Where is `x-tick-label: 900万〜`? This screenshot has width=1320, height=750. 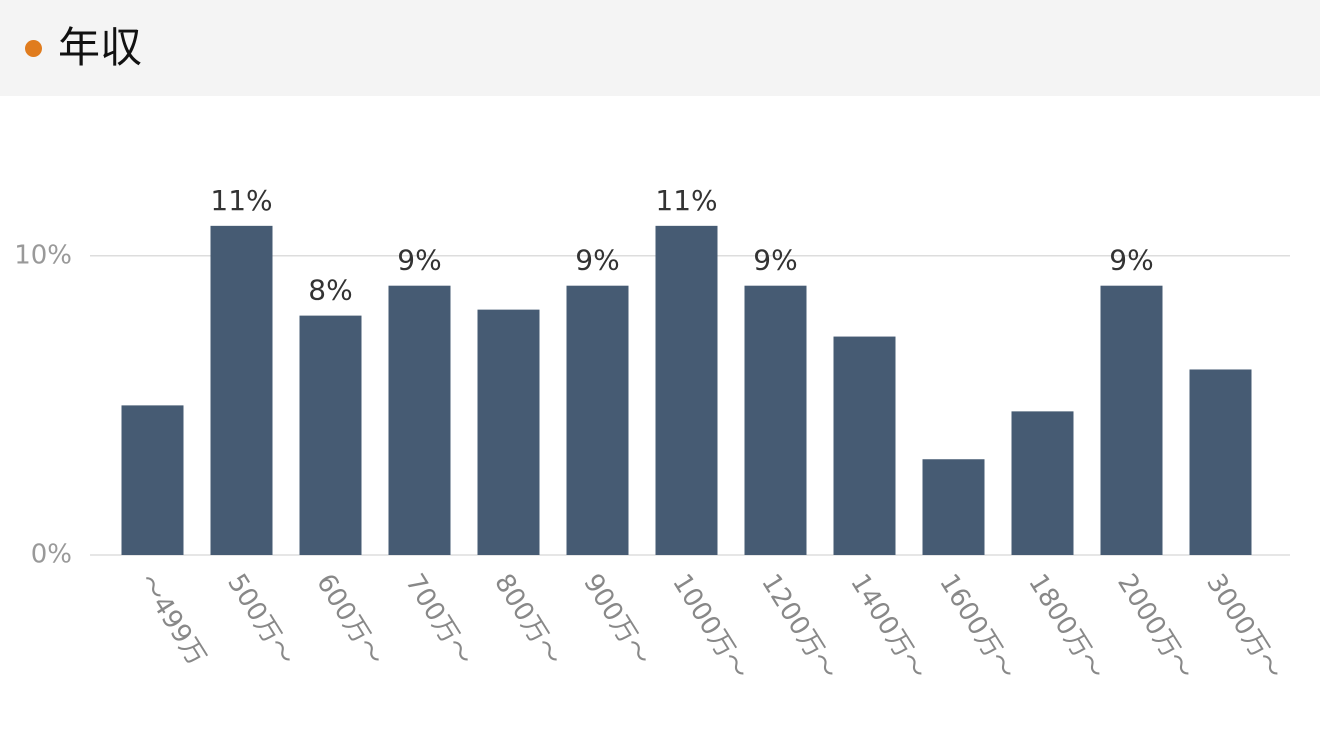
x-tick-label: 900万〜 is located at coordinates (616, 620).